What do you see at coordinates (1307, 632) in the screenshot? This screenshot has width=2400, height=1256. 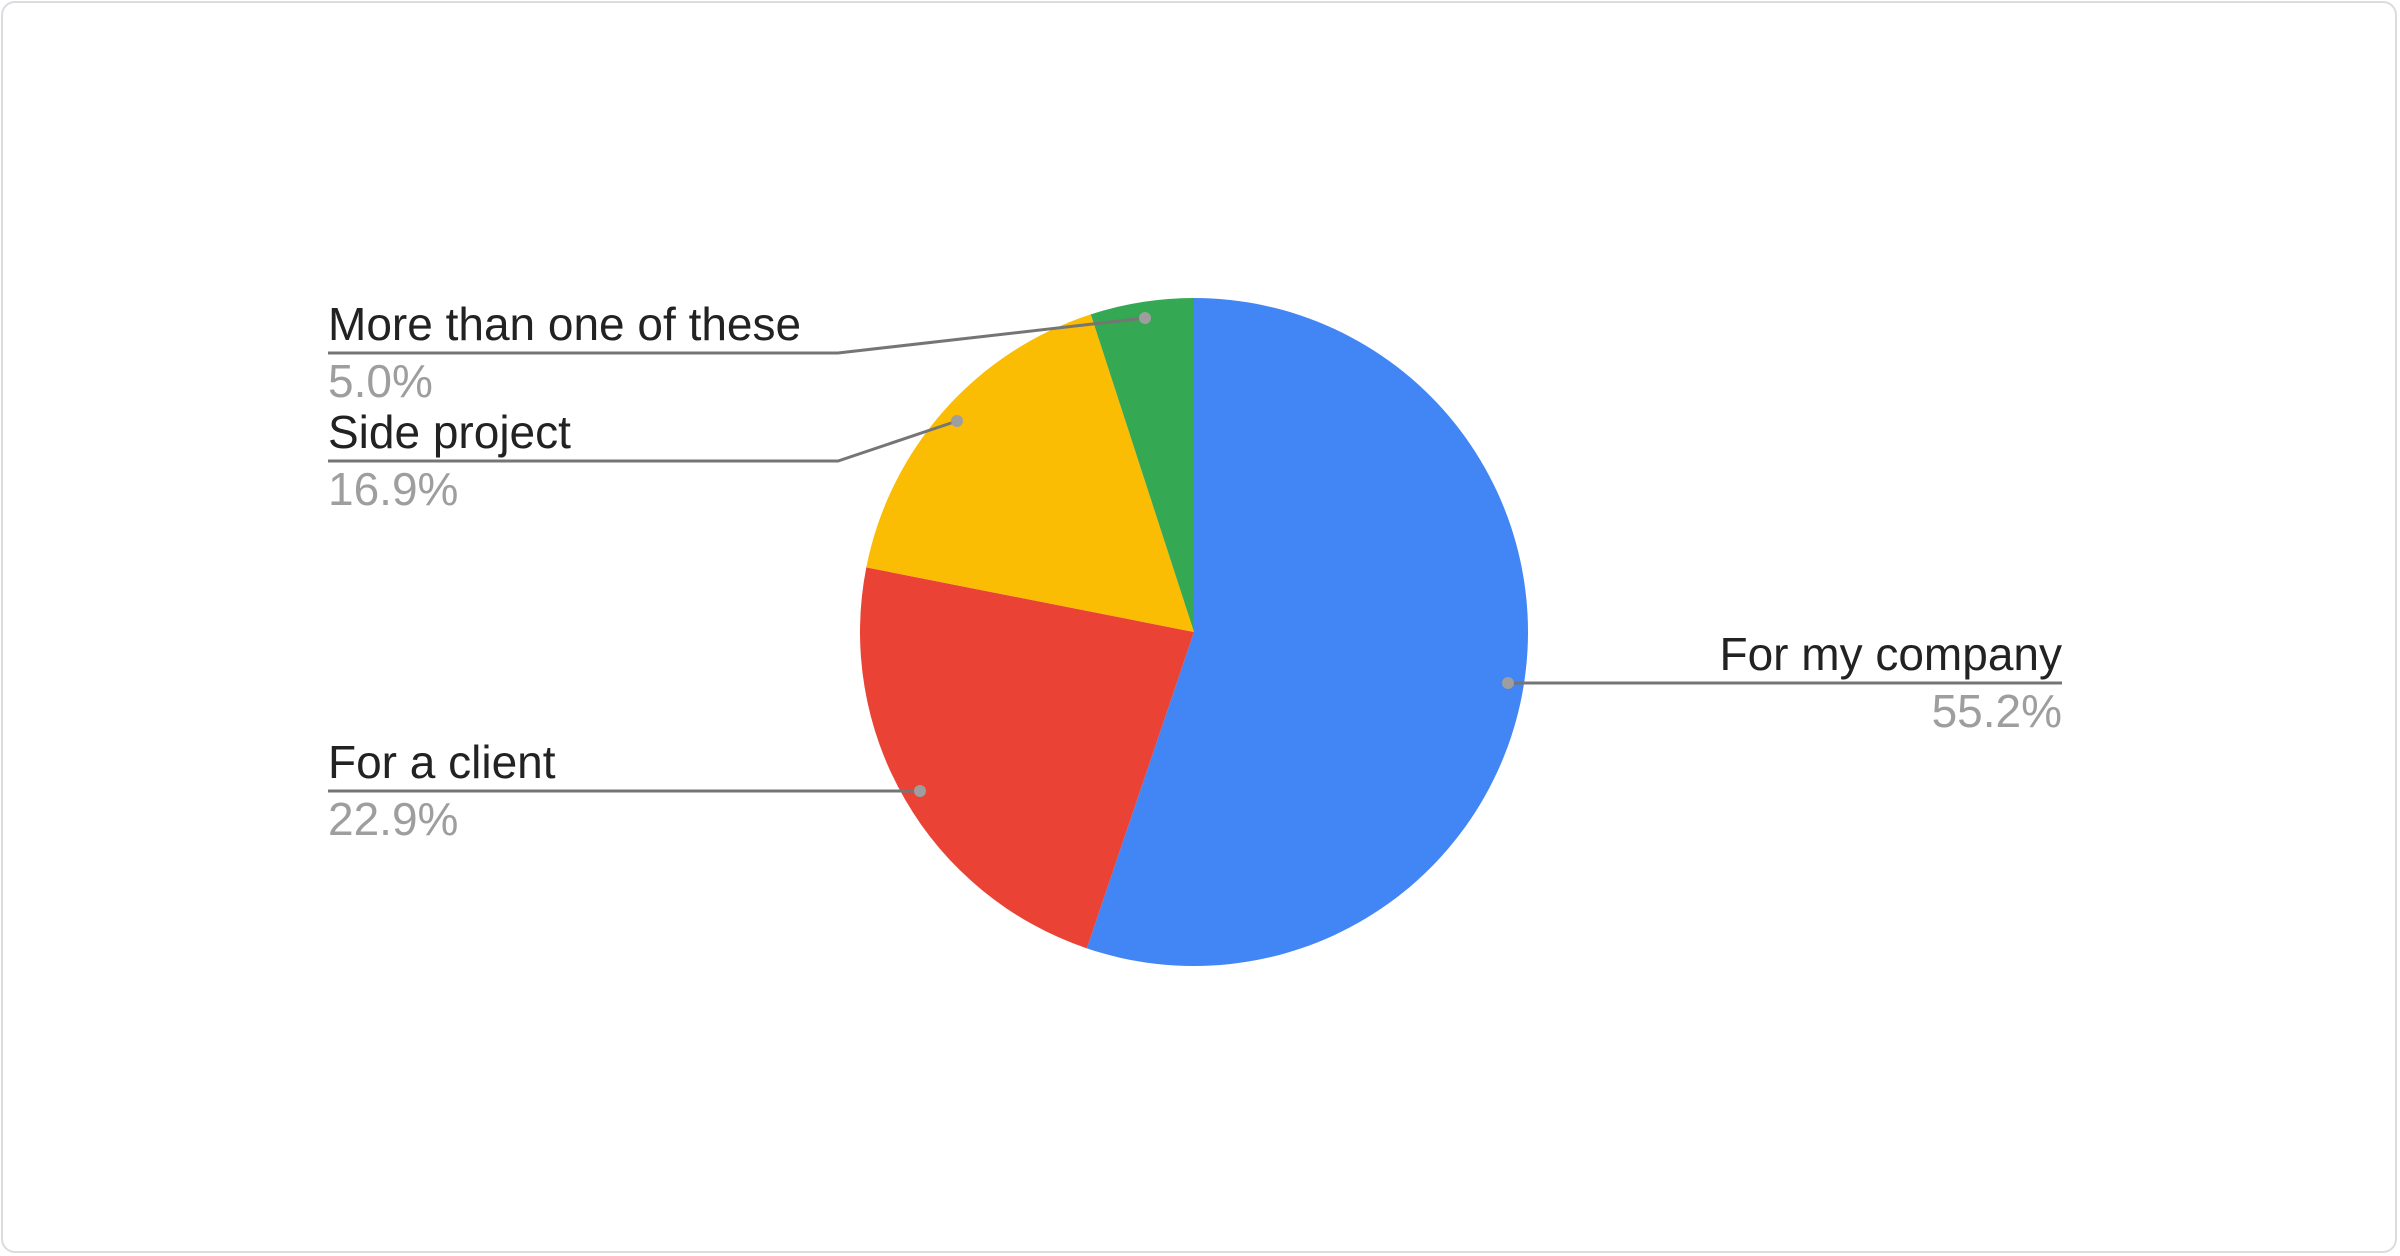 I see `slice-for-my-company` at bounding box center [1307, 632].